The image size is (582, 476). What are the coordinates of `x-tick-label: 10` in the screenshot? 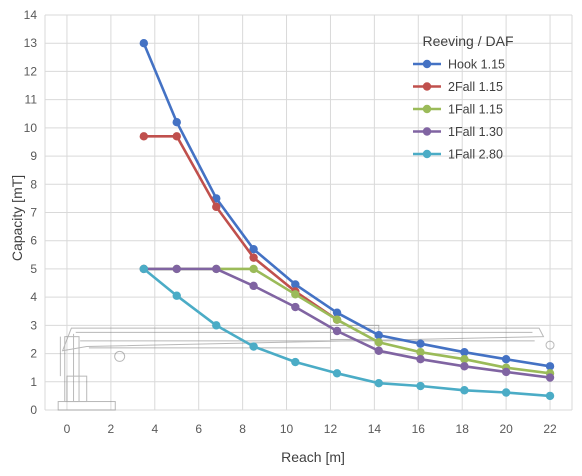 It's located at (287, 429).